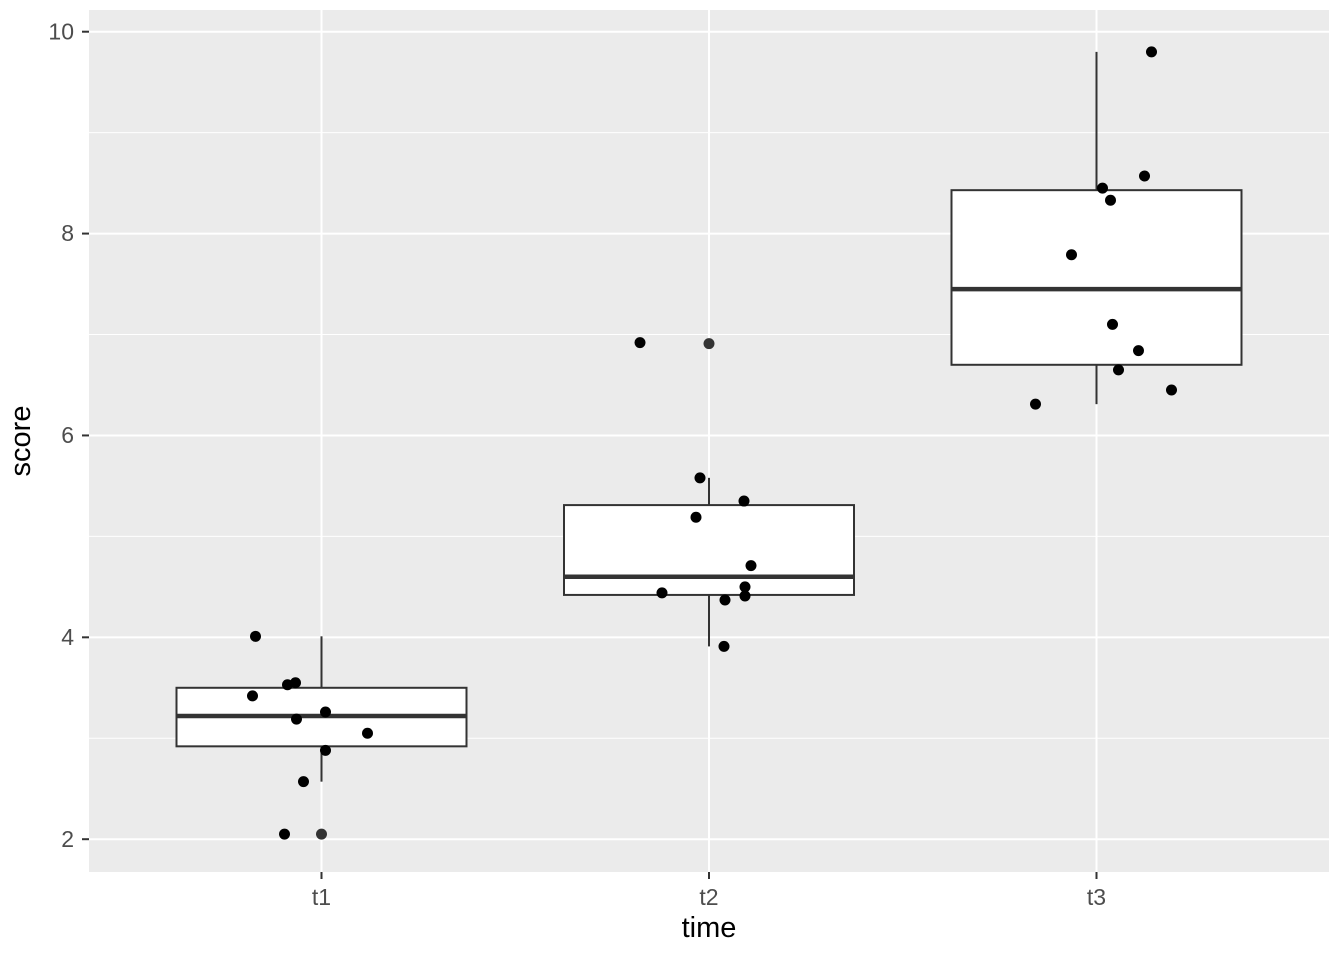 The image size is (1344, 960). Describe the element at coordinates (321, 735) in the screenshot. I see `boxplot-group-t1` at that location.